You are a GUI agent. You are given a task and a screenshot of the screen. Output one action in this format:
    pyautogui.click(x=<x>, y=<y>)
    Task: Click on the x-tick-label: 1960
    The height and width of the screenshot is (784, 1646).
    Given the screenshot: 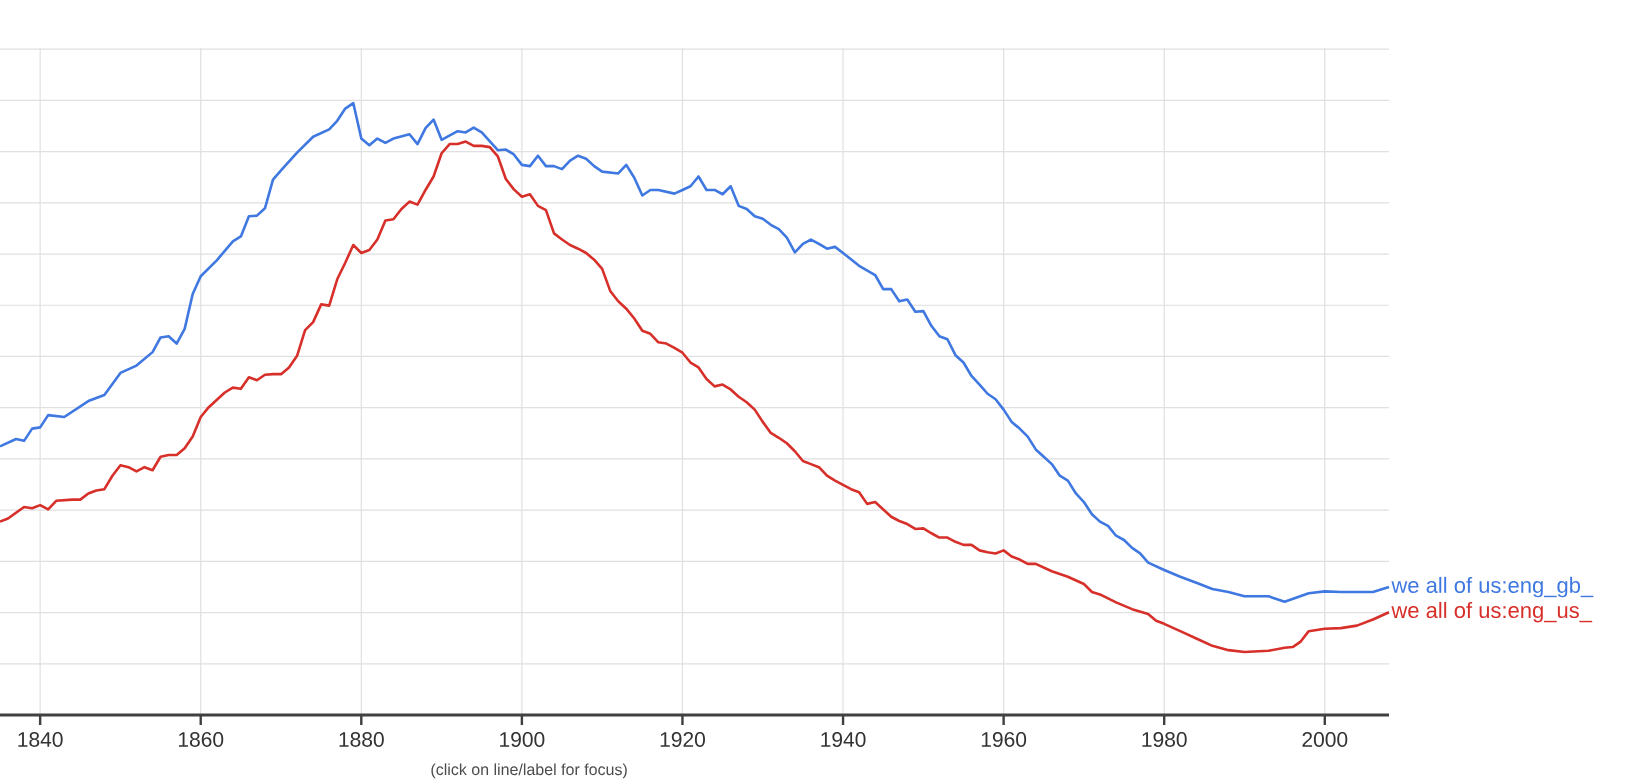 What is the action you would take?
    pyautogui.click(x=1004, y=739)
    